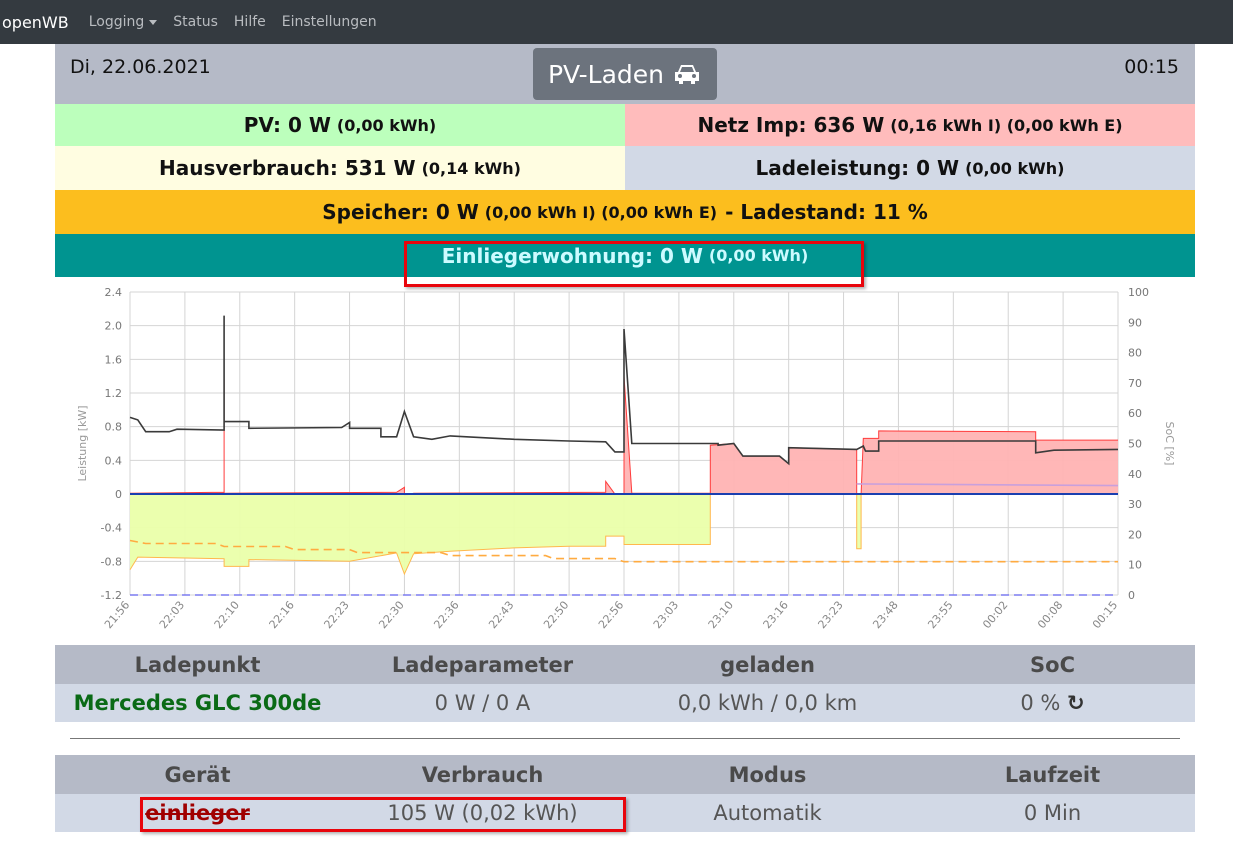  What do you see at coordinates (197, 664) in the screenshot?
I see `col-ladepunkt: Ladepunkt` at bounding box center [197, 664].